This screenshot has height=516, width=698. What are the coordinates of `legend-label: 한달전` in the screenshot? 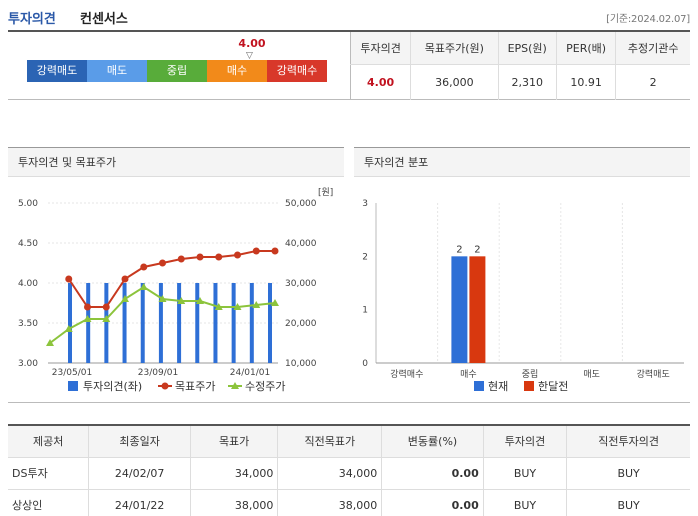 It's located at (553, 386).